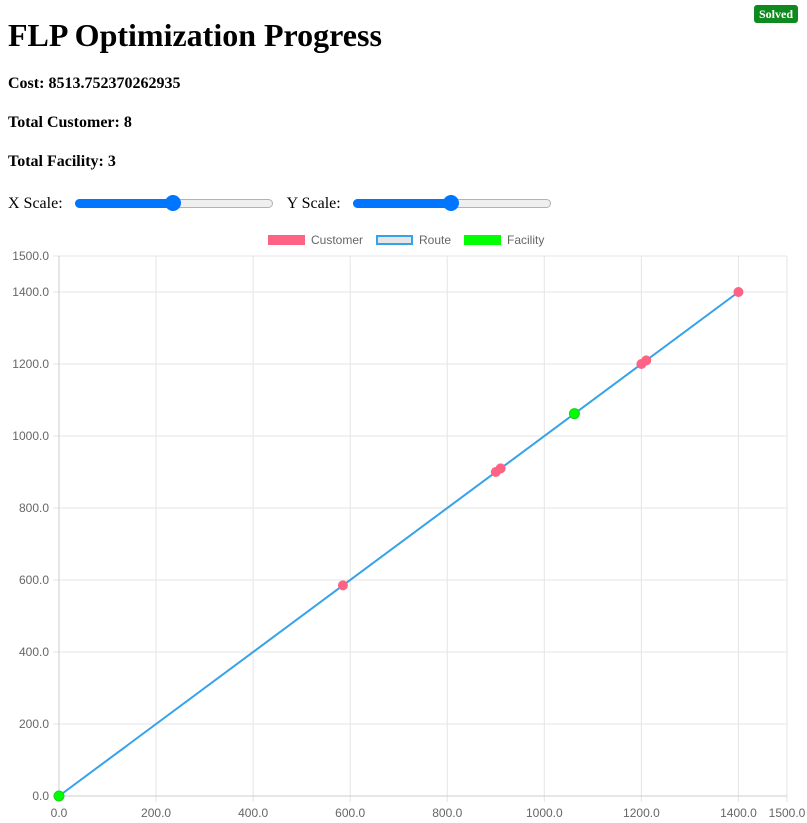 This screenshot has height=823, width=807. I want to click on x-tick-label: 200.0, so click(156, 813).